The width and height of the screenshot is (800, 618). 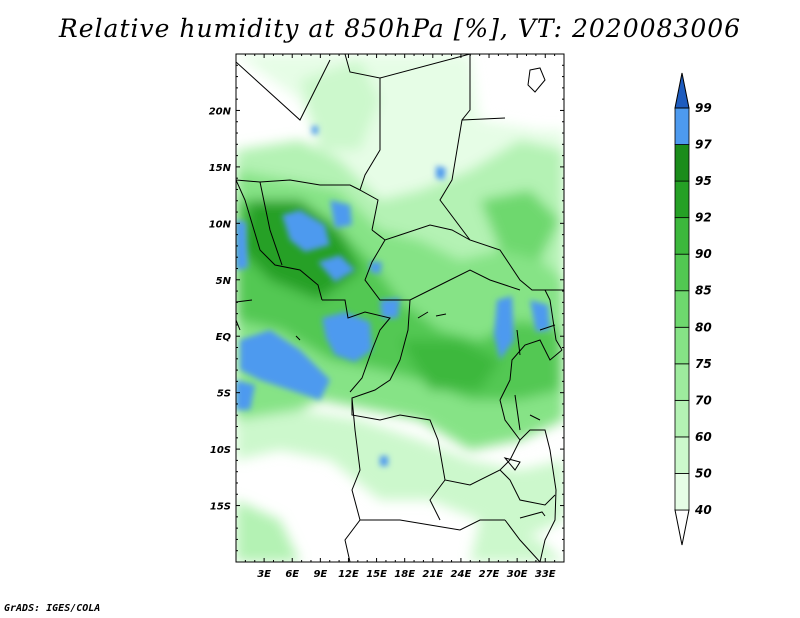 I want to click on colorbar-label: 90, so click(x=703, y=254).